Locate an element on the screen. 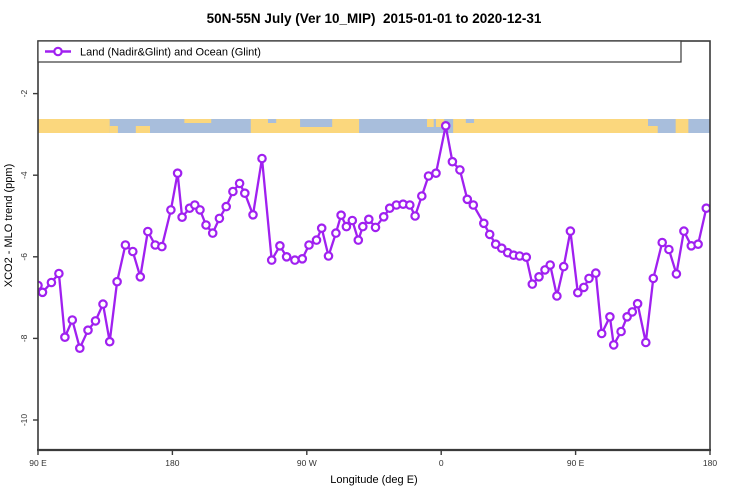  legend-box is located at coordinates (359, 51).